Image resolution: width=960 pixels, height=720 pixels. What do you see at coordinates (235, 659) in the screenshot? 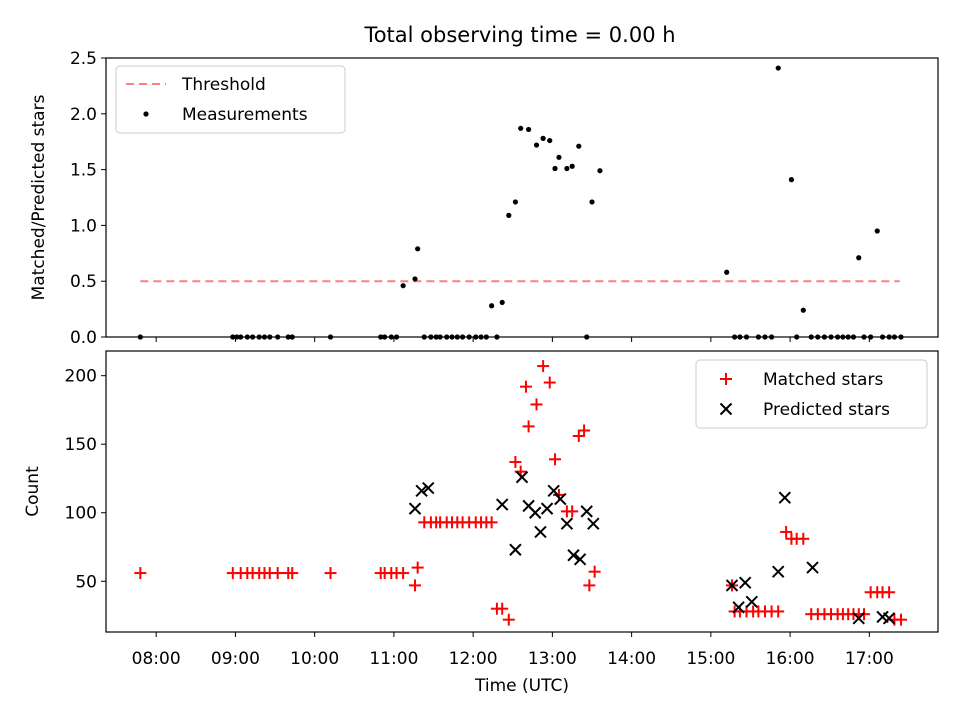
I see `count-x-tick-label: 09:00` at bounding box center [235, 659].